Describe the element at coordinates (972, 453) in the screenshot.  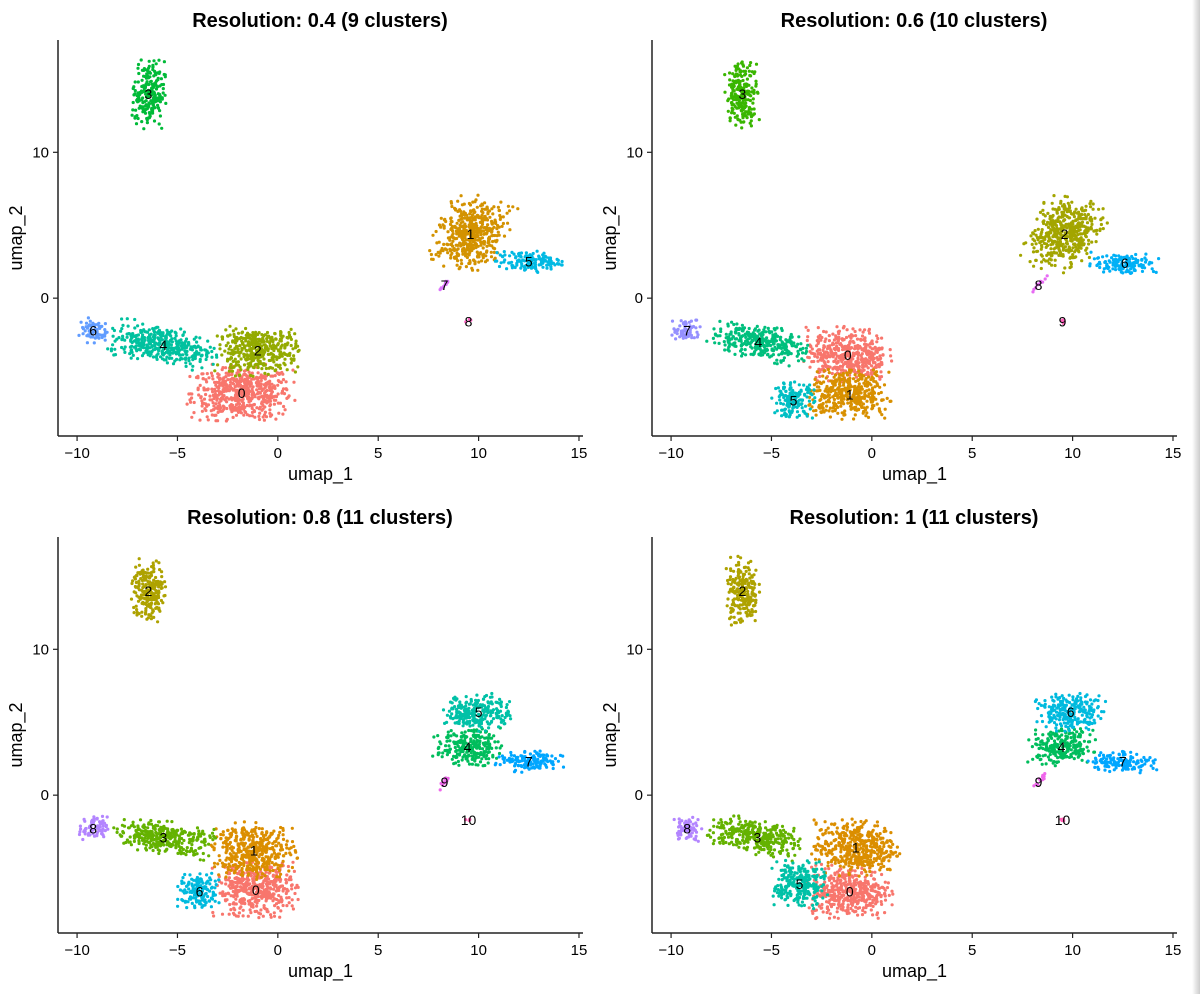
I see `x-tick-label: 5` at that location.